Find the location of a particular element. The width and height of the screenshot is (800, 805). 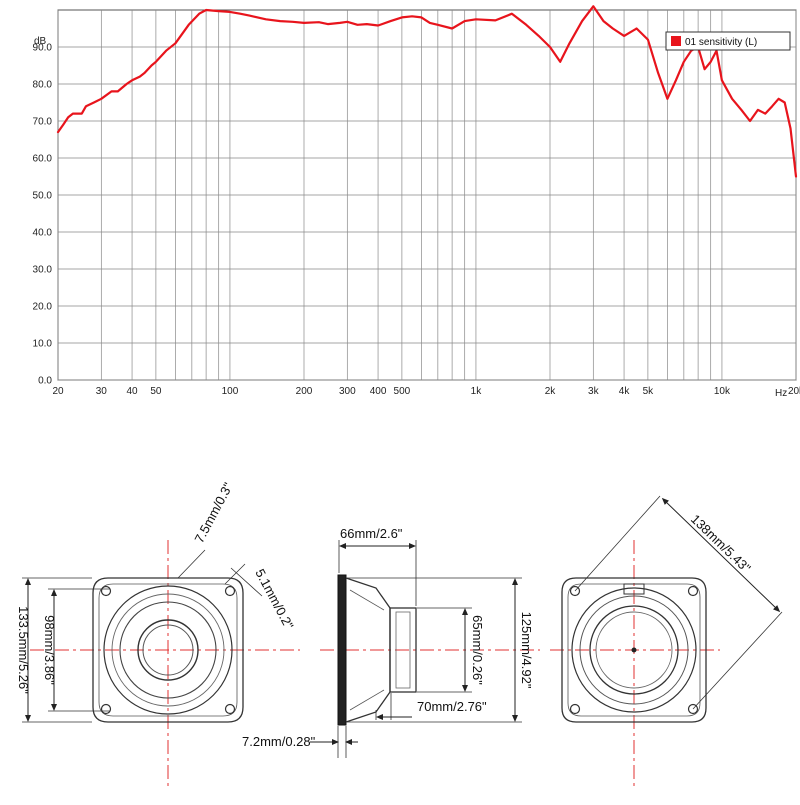

back-basket-ring is located at coordinates (634, 650).